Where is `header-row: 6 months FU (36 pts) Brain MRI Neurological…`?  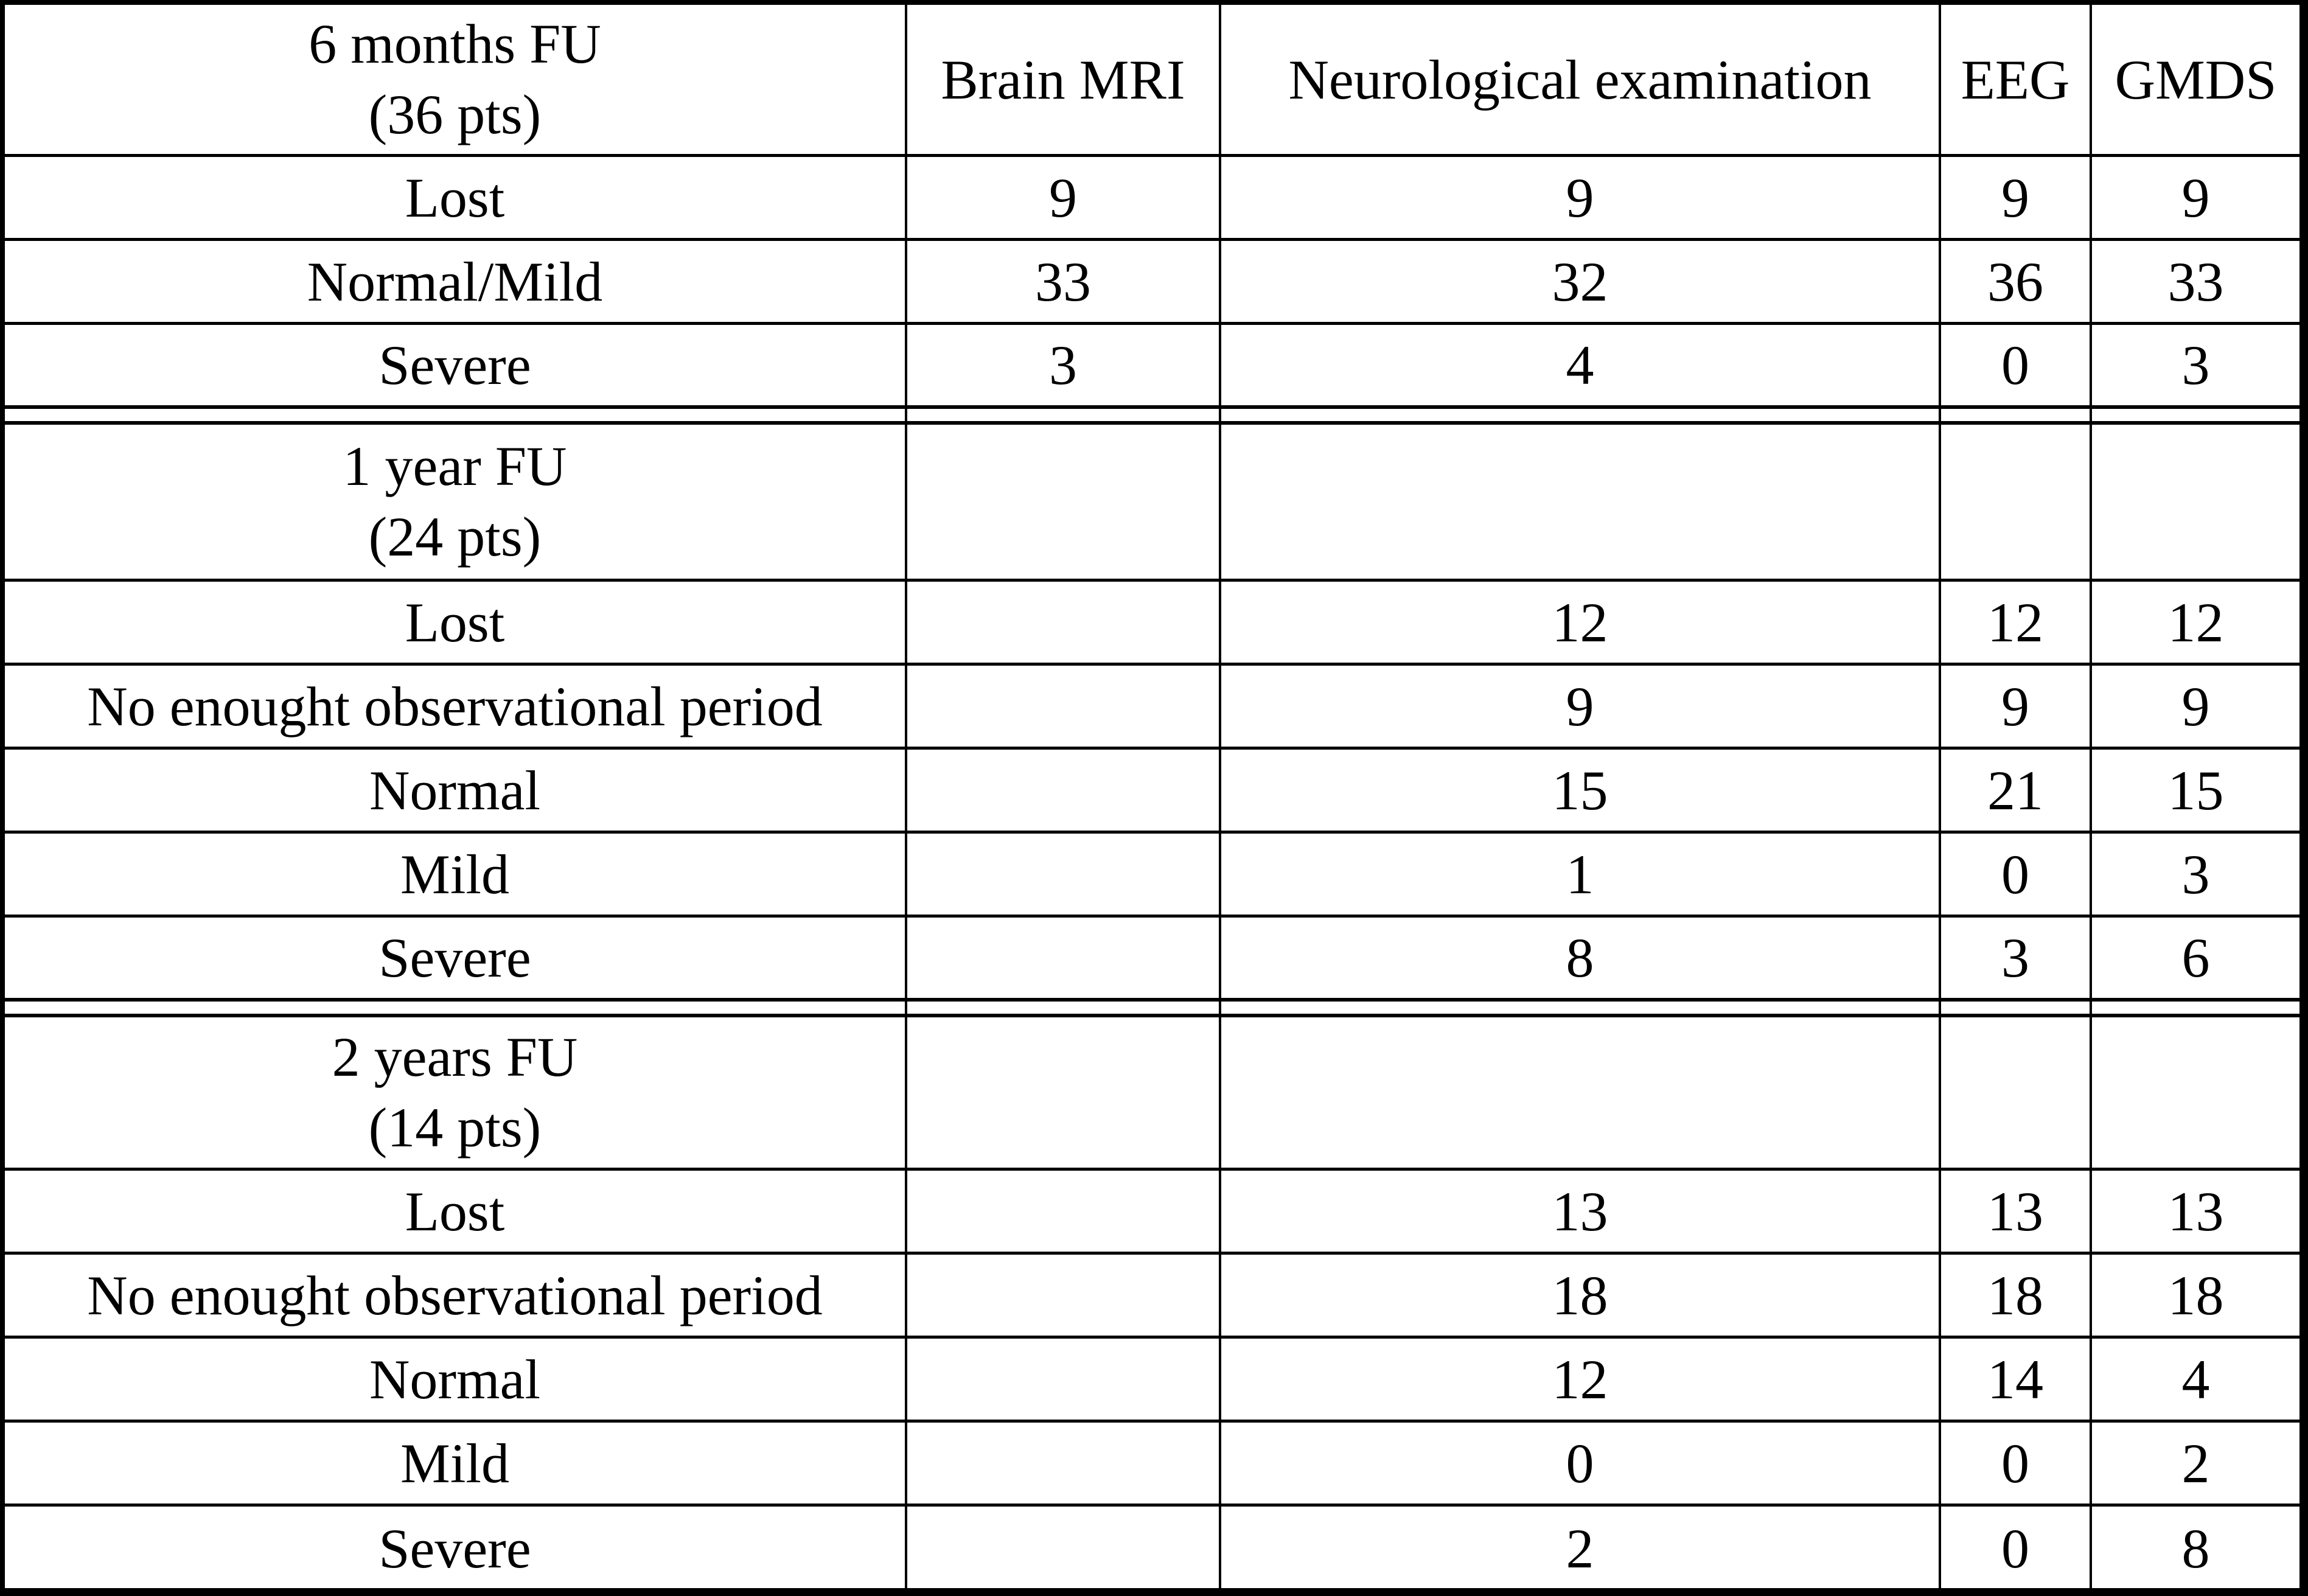 header-row: 6 months FU (36 pts) Brain MRI Neurological… is located at coordinates (1152, 81).